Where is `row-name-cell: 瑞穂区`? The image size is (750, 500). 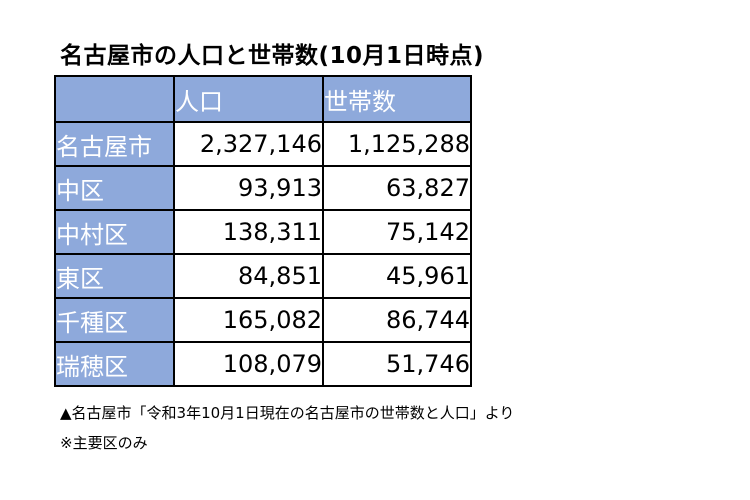
row-name-cell: 瑞穂区 is located at coordinates (114, 364).